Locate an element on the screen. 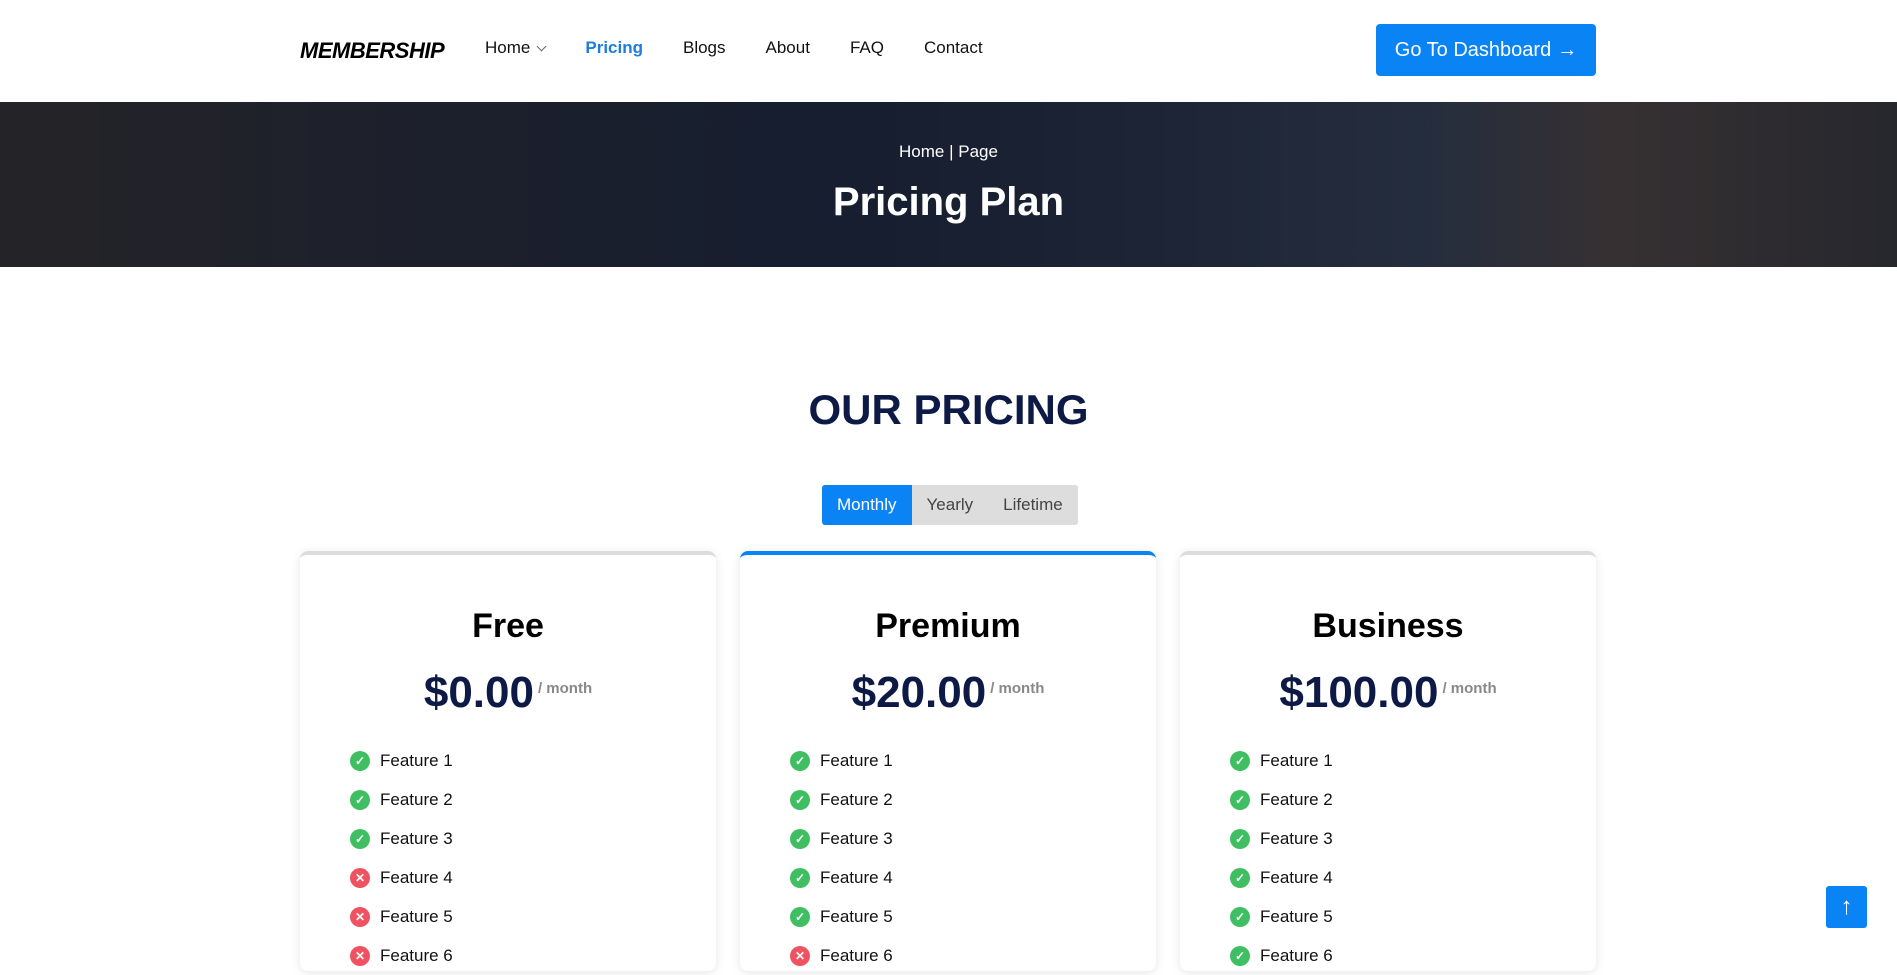 The image size is (1897, 975). plan-price: $20.00/ month is located at coordinates (948, 693).